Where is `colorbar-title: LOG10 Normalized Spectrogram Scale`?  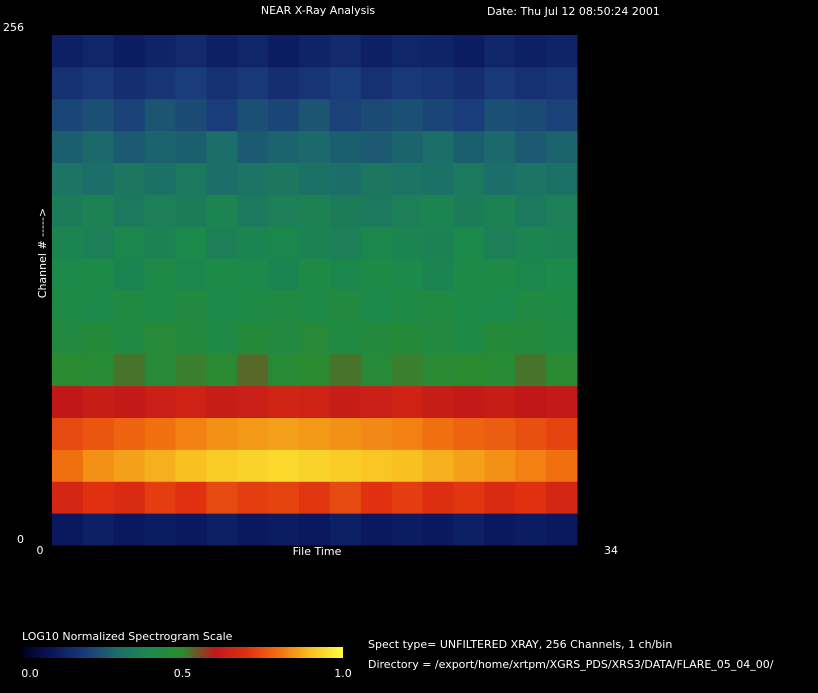
colorbar-title: LOG10 Normalized Spectrogram Scale is located at coordinates (127, 636).